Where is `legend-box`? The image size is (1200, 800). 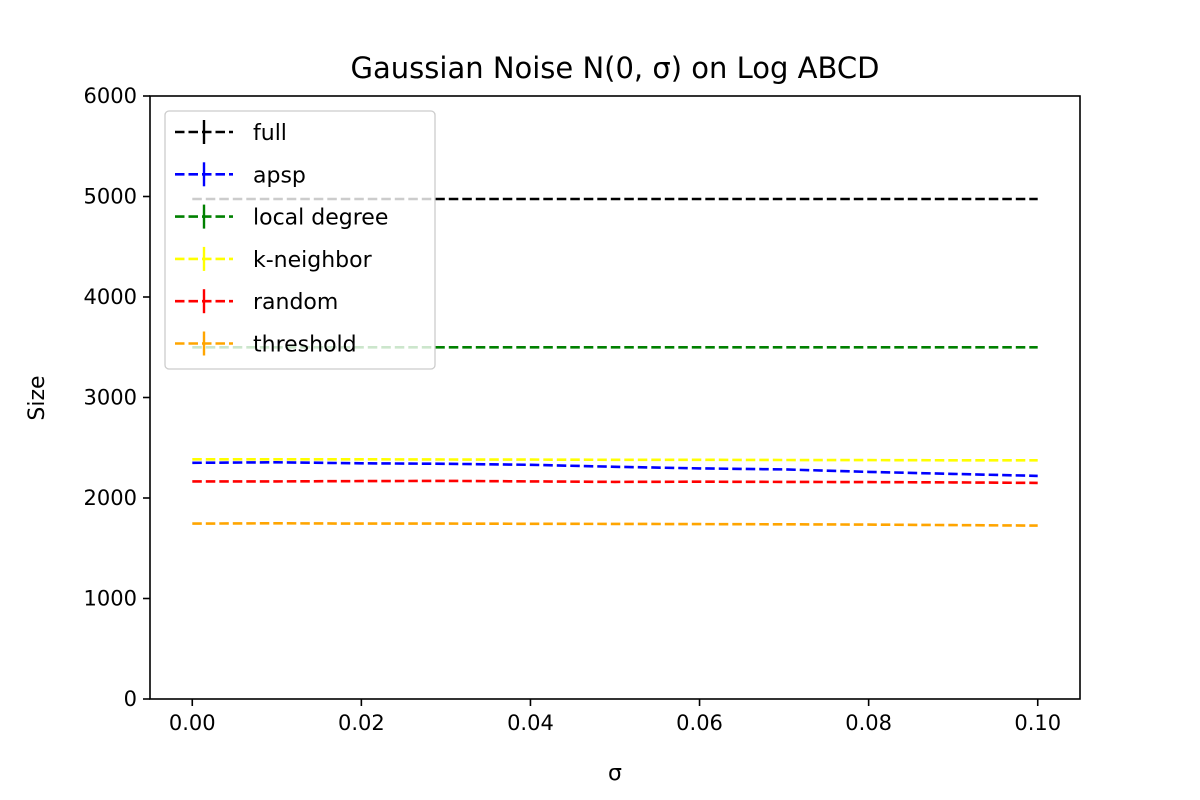 legend-box is located at coordinates (300, 240).